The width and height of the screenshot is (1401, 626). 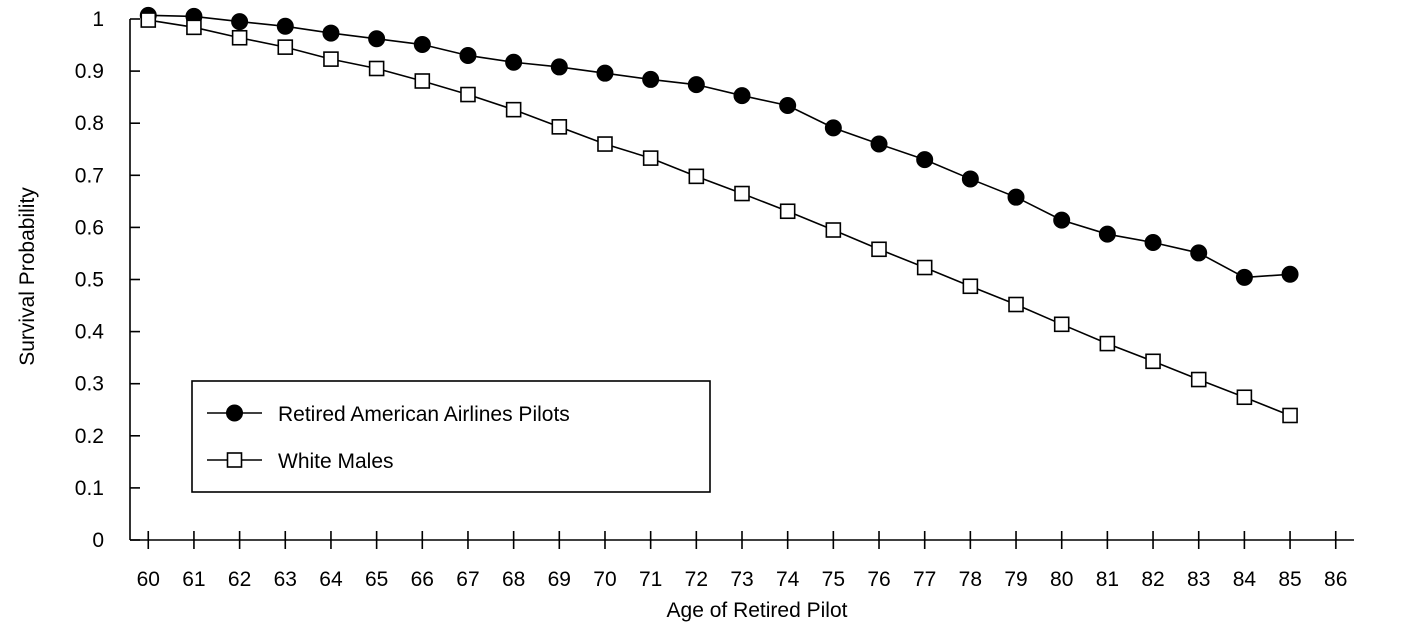 What do you see at coordinates (90, 332) in the screenshot?
I see `y-tick-label: 0.4` at bounding box center [90, 332].